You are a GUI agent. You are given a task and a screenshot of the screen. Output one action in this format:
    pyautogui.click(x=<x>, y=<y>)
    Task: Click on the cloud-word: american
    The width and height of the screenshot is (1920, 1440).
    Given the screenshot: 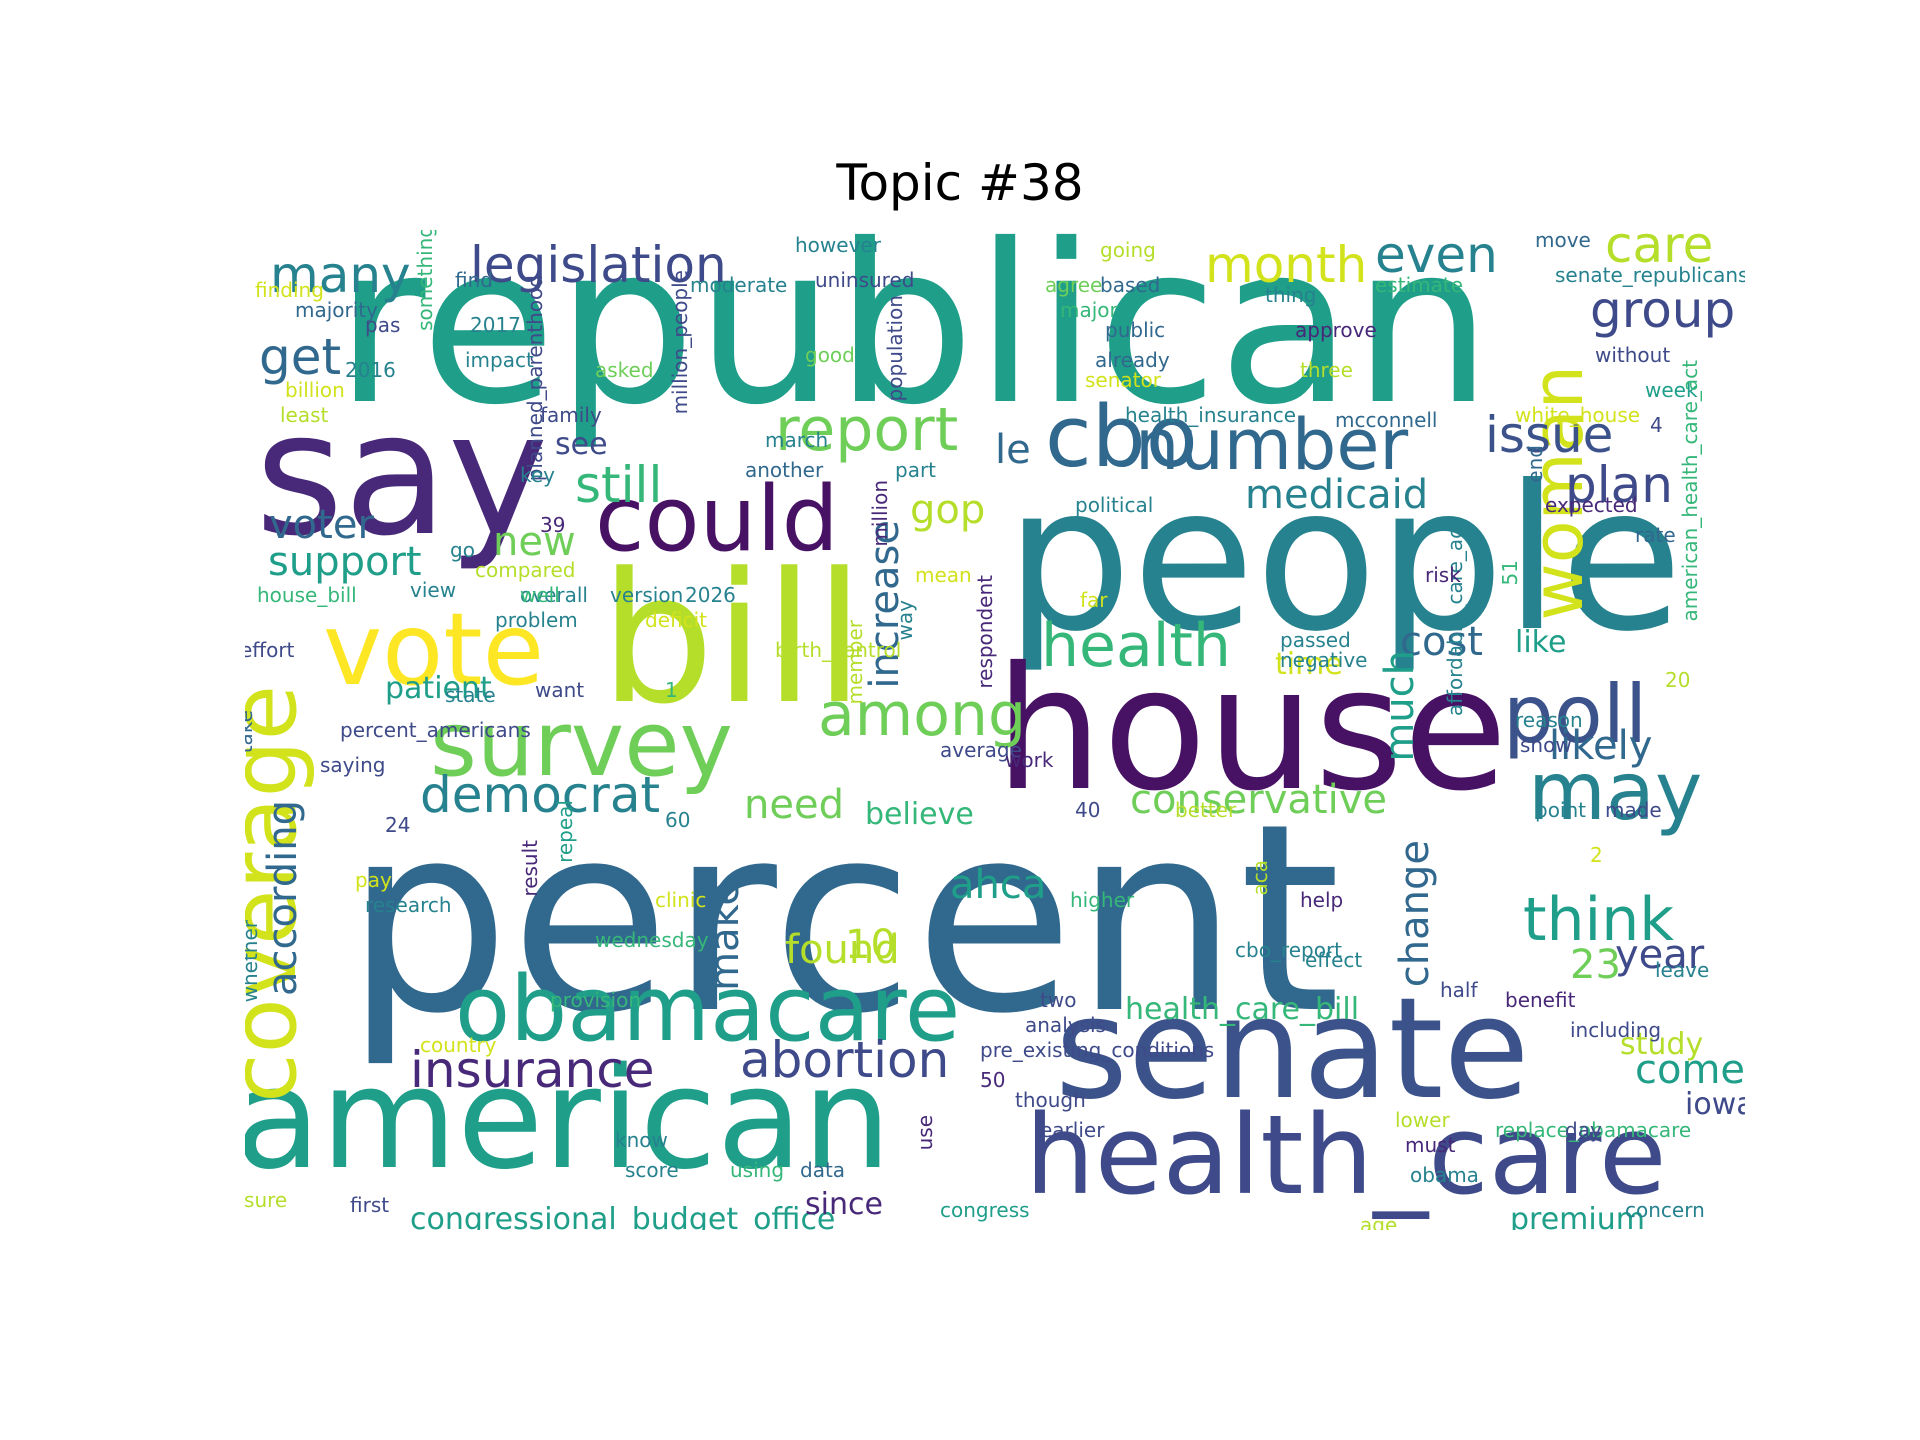 What is the action you would take?
    pyautogui.click(x=568, y=1119)
    